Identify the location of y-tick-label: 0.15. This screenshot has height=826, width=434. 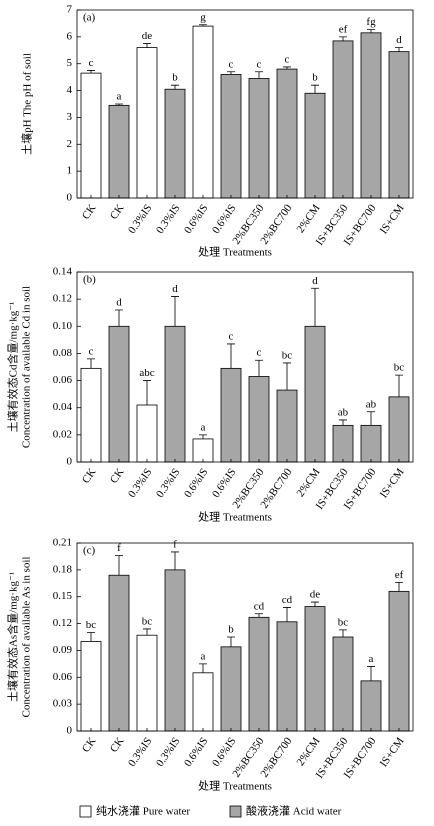
(63, 596).